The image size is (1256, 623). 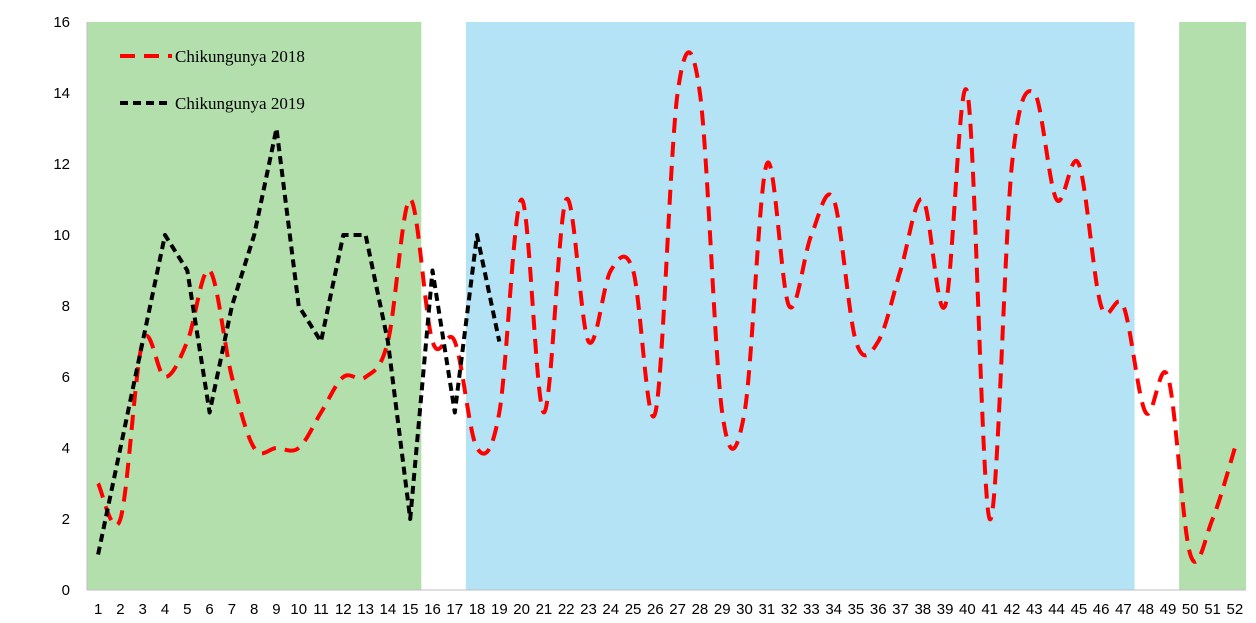 I want to click on y-tick-label: 2, so click(x=66, y=519).